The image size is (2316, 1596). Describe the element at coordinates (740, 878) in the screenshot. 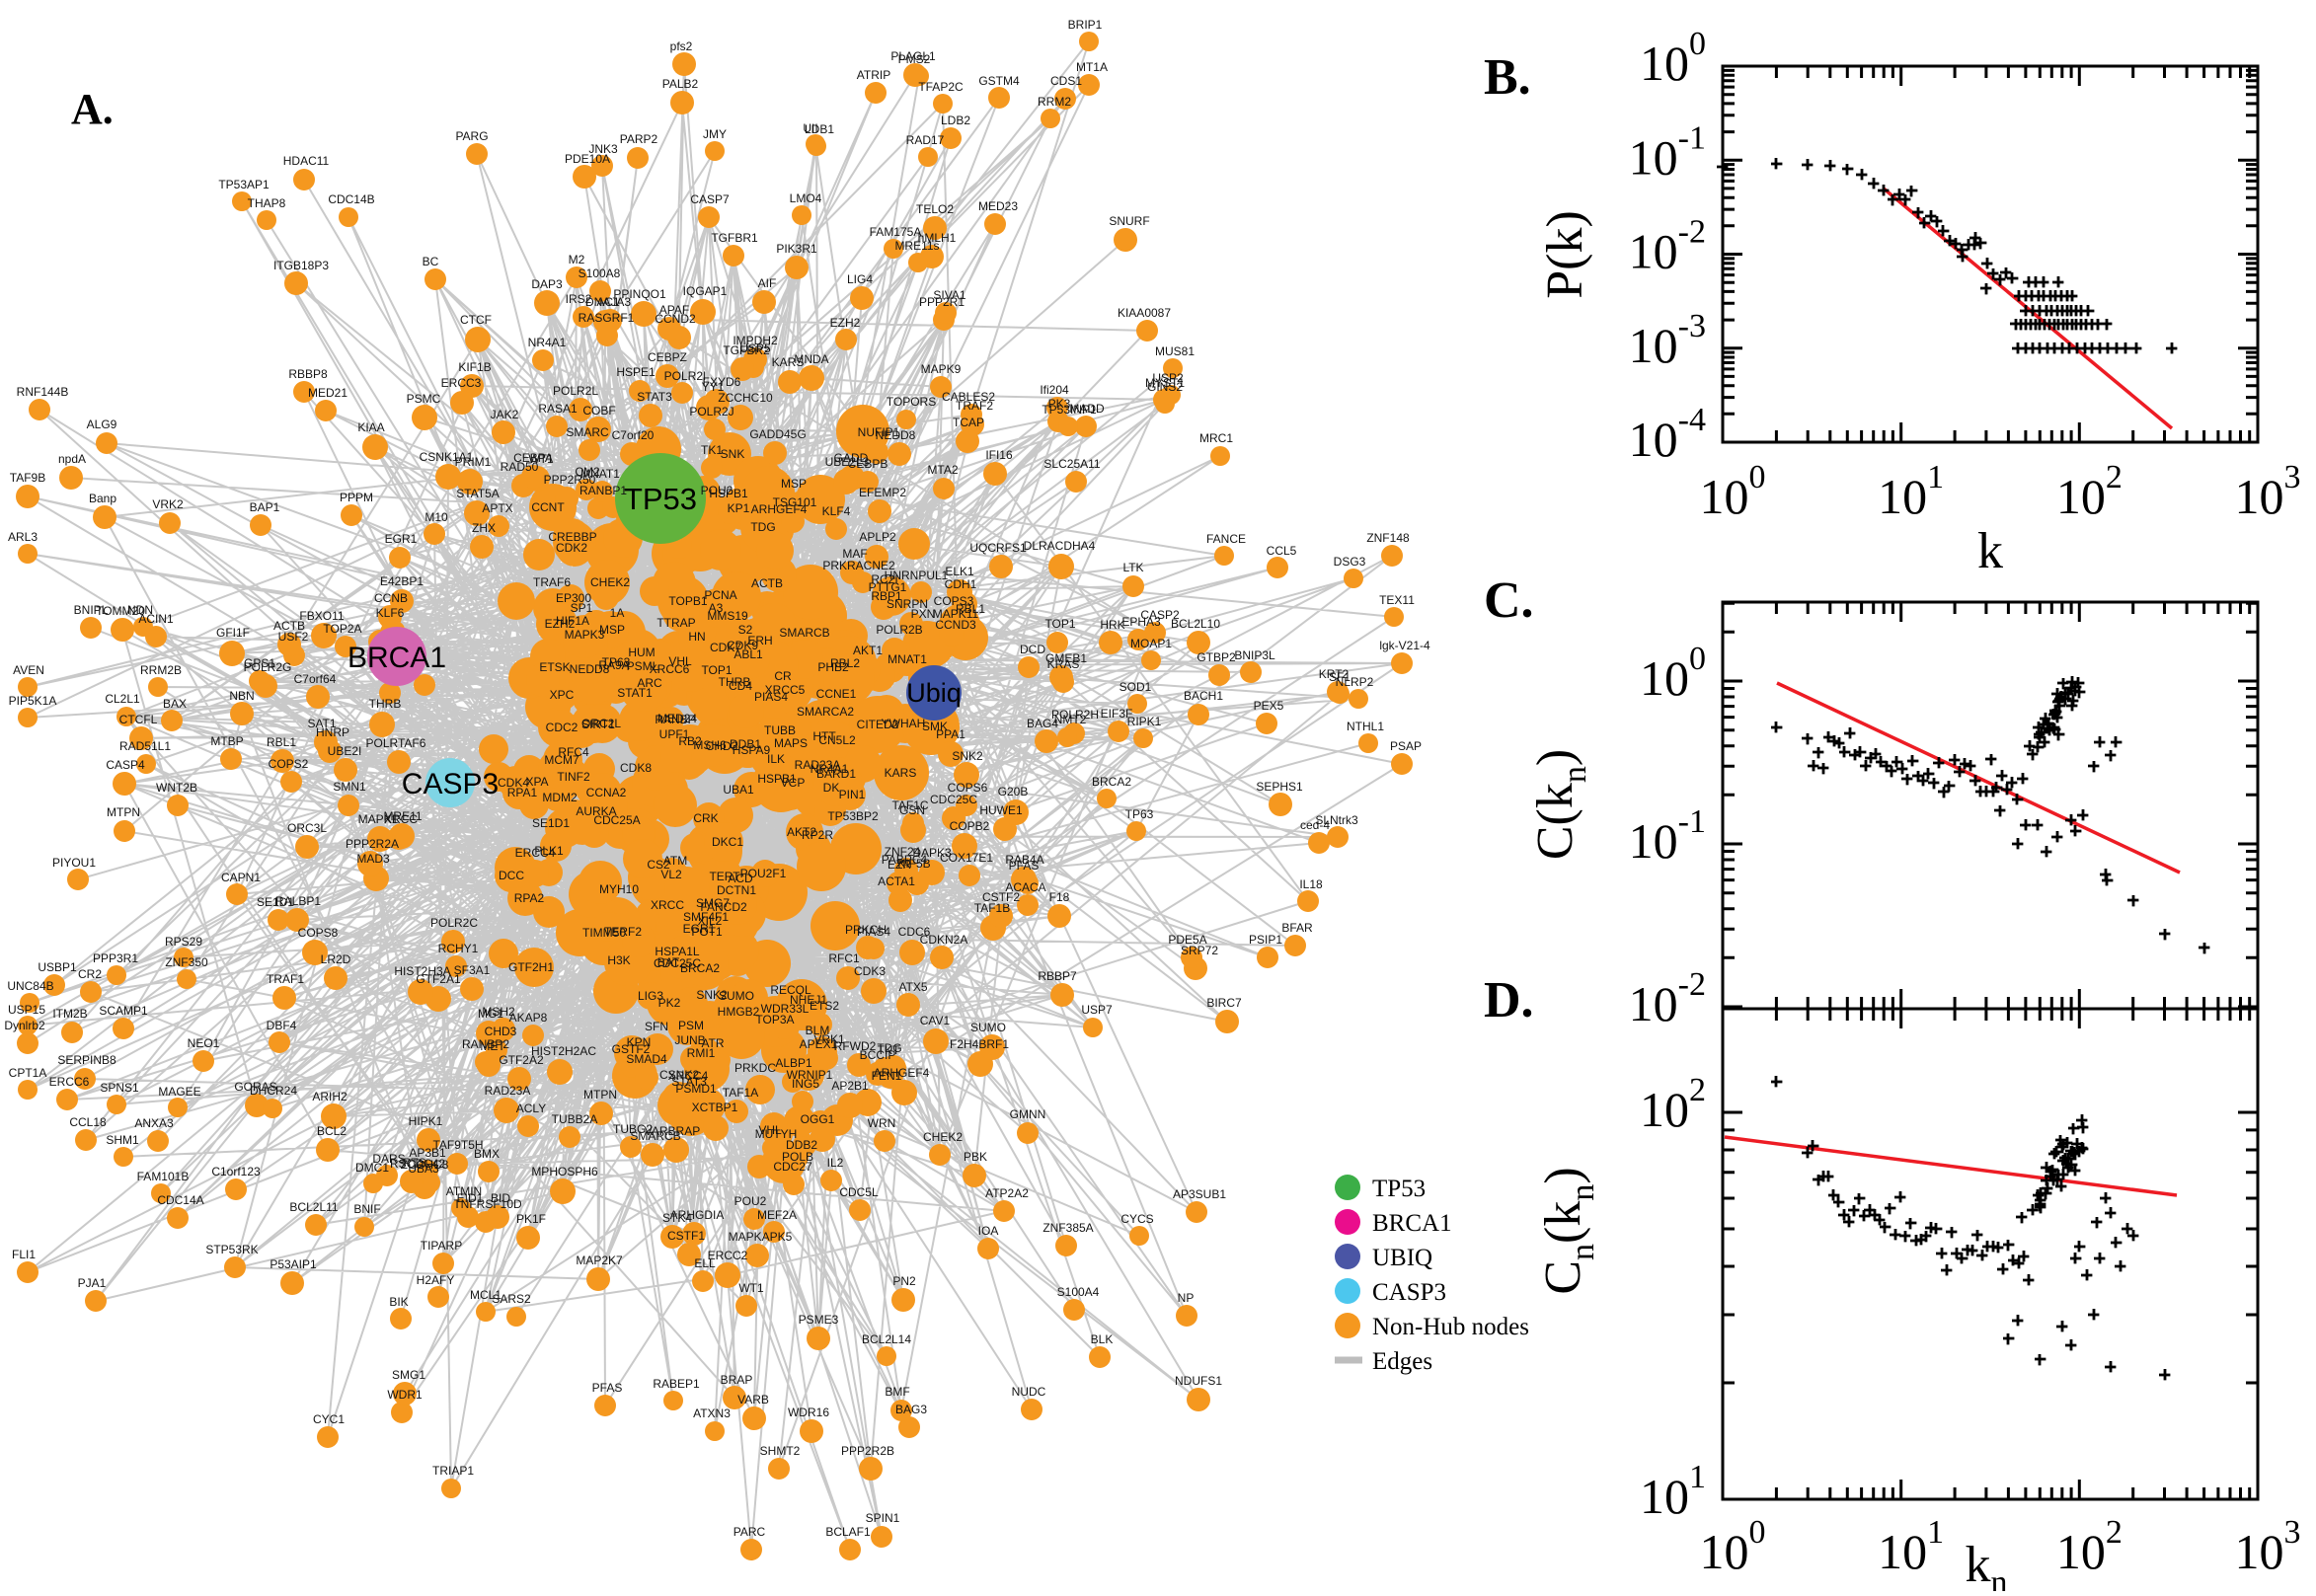

I see `svg-text: ACD` at that location.